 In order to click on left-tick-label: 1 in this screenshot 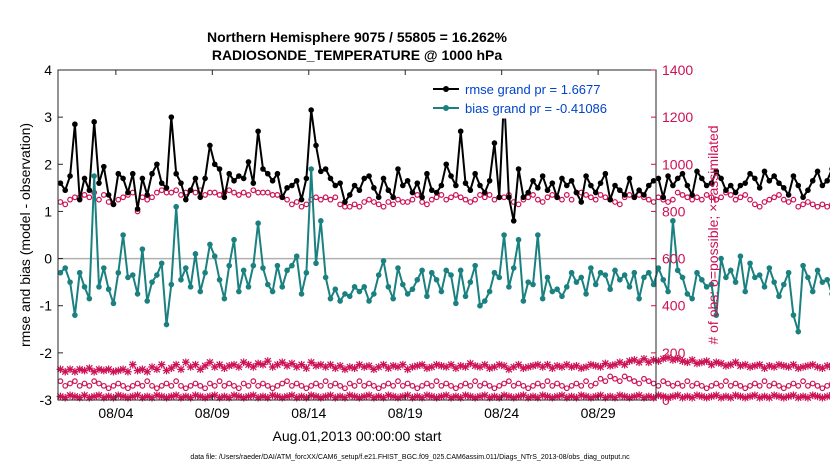, I will do `click(48, 211)`.